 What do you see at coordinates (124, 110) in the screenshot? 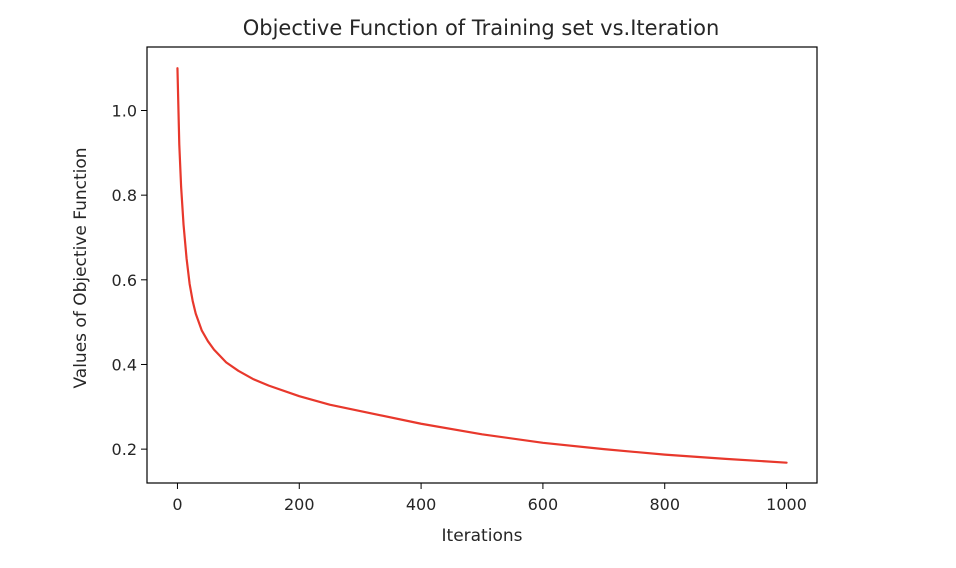
I see `y-tick-label: 1.0` at bounding box center [124, 110].